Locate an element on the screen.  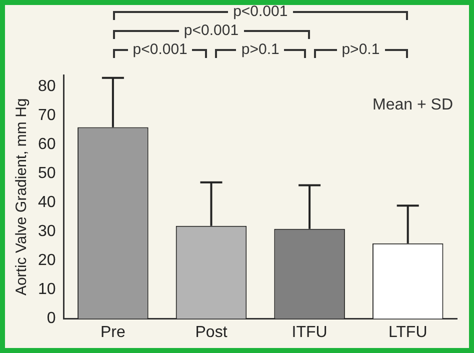
y-tick-label: 70 is located at coordinates (47, 115).